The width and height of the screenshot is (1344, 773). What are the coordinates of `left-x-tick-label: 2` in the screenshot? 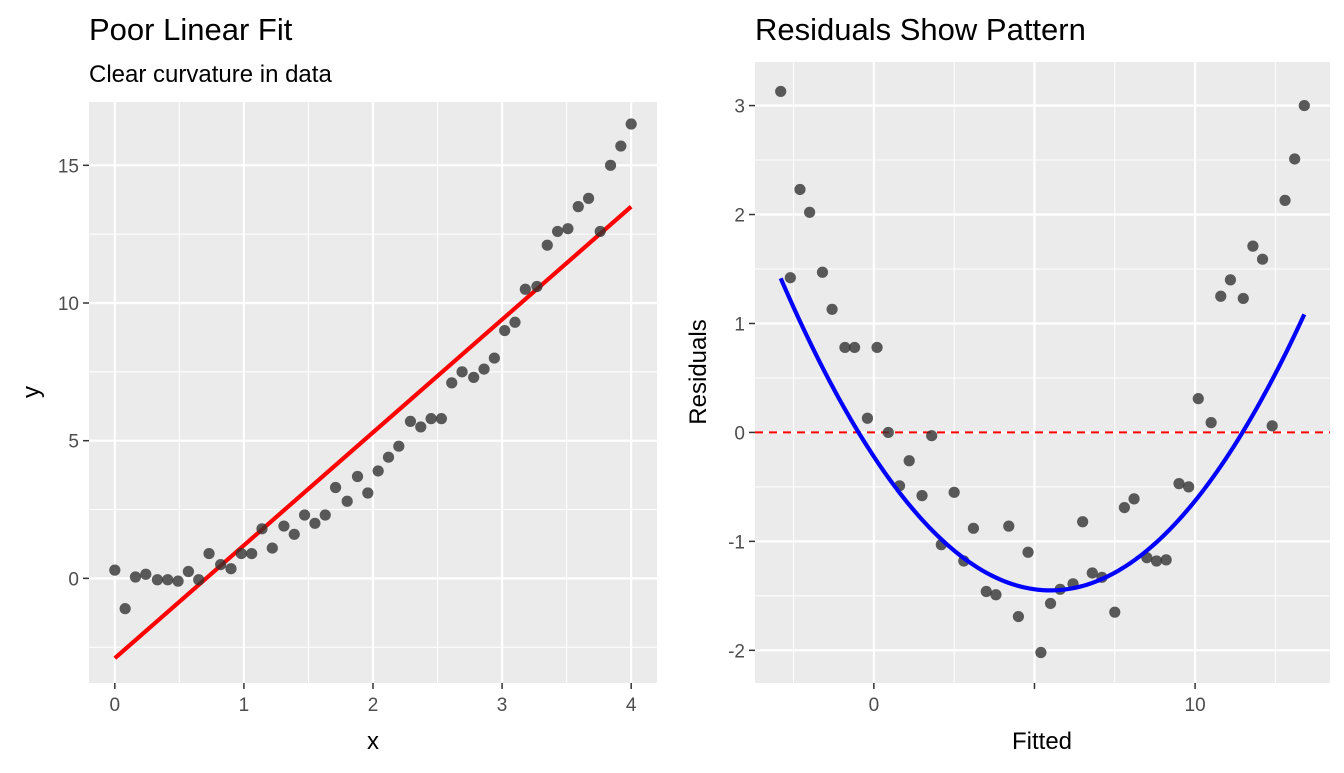 It's located at (373, 705).